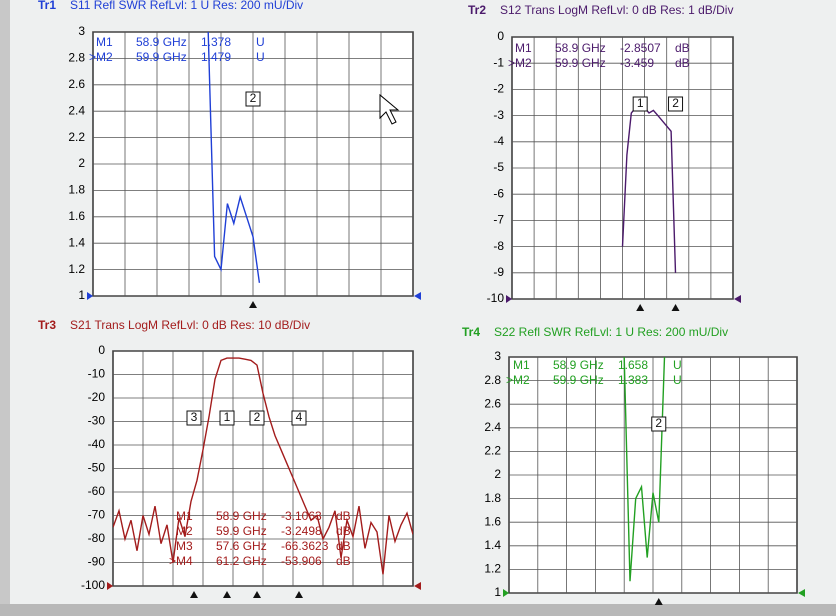 The height and width of the screenshot is (616, 836). Describe the element at coordinates (637, 63) in the screenshot. I see `marker-value: -3.459` at that location.